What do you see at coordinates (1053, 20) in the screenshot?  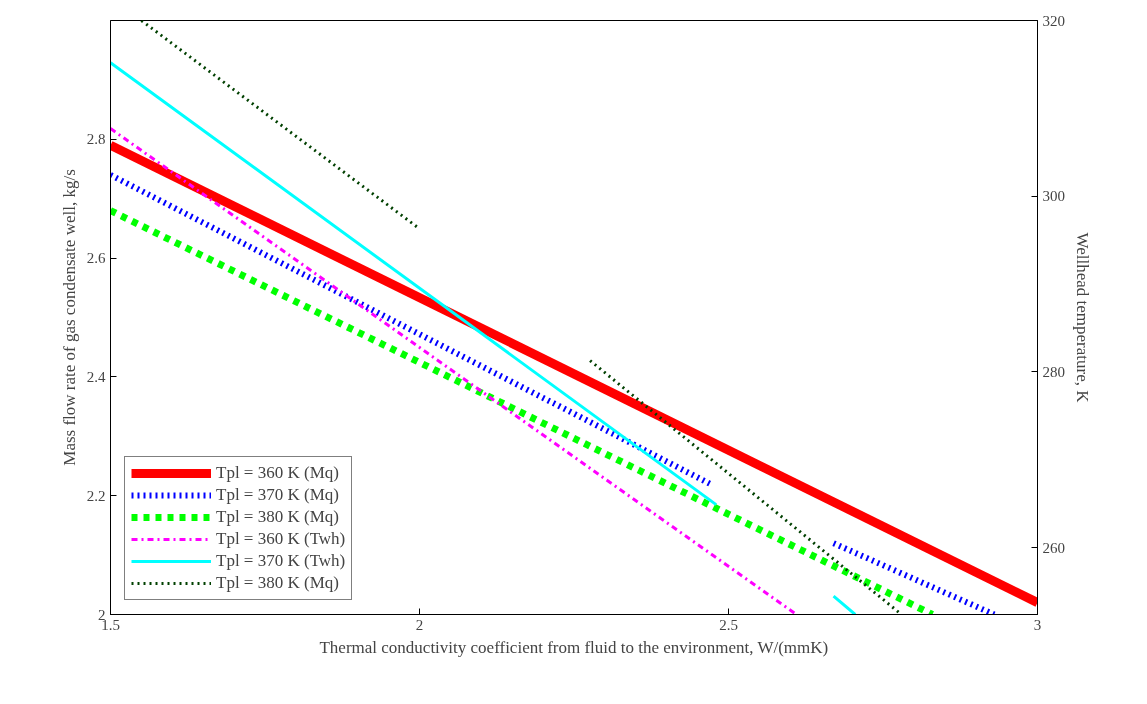 I see `y2-tick-label: 320` at bounding box center [1053, 20].